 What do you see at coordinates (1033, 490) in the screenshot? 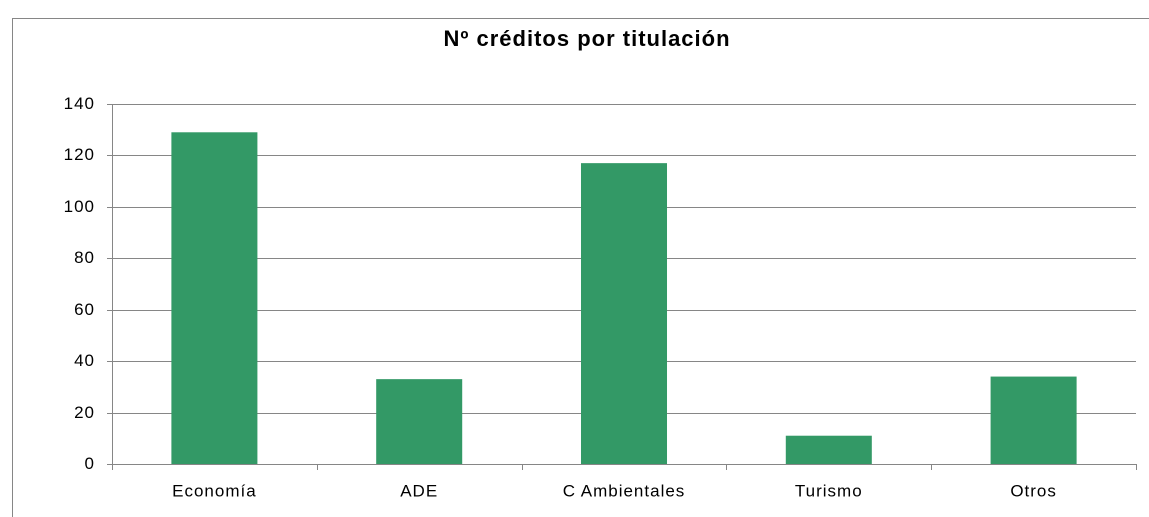
I see `x-tick-label: Otros` at bounding box center [1033, 490].